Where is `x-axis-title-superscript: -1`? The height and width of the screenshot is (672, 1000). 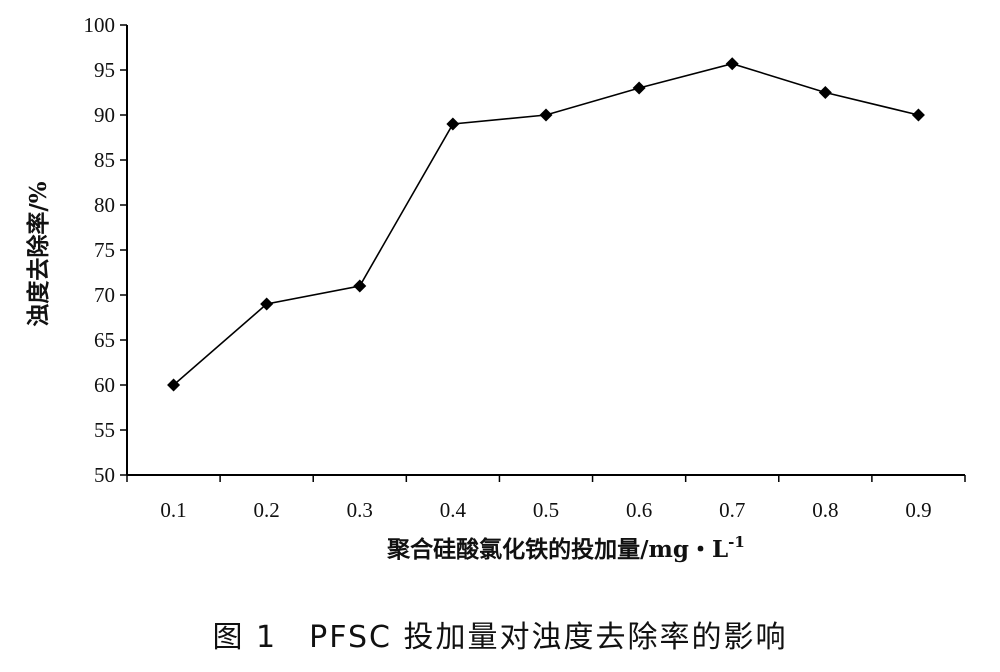
x-axis-title-superscript: -1 is located at coordinates (736, 542).